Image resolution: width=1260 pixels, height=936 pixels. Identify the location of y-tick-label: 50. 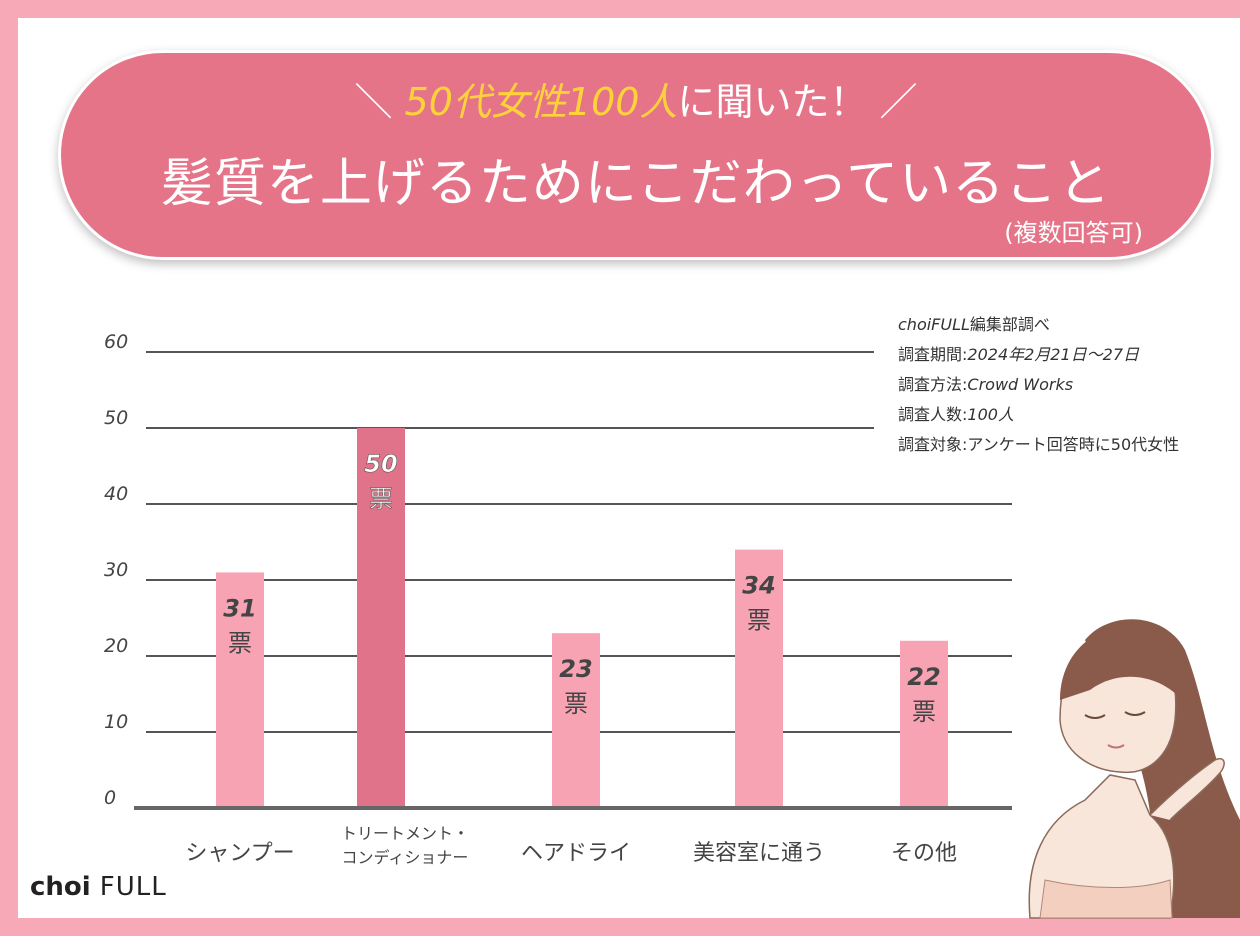
(116, 418).